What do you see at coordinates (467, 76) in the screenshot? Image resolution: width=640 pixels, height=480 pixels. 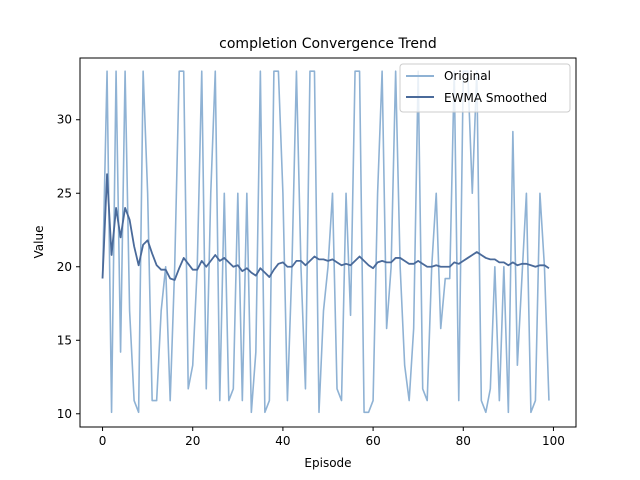 I see `legend-label-original: Original` at bounding box center [467, 76].